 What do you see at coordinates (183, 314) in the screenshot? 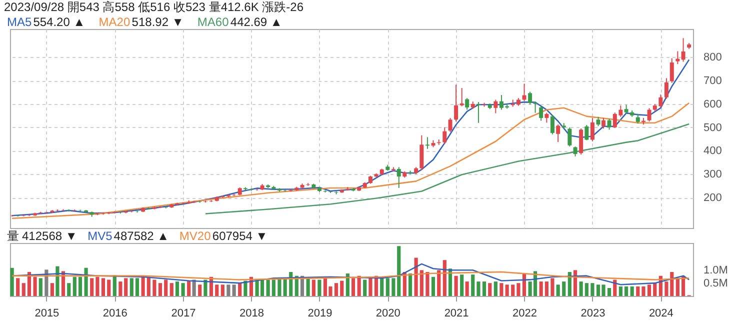
I see `x-tick-label: 2017` at bounding box center [183, 314].